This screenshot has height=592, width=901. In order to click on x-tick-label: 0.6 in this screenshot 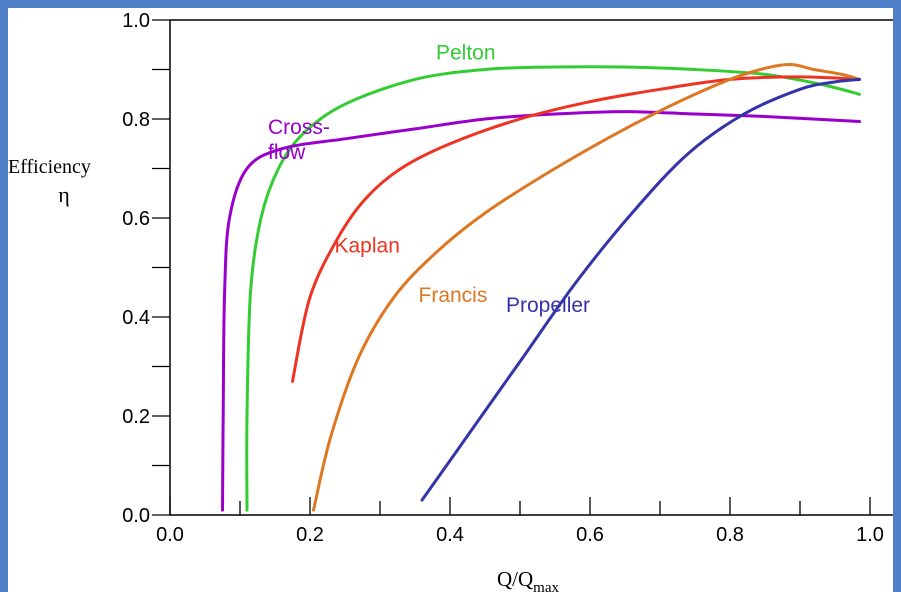, I will do `click(590, 535)`.